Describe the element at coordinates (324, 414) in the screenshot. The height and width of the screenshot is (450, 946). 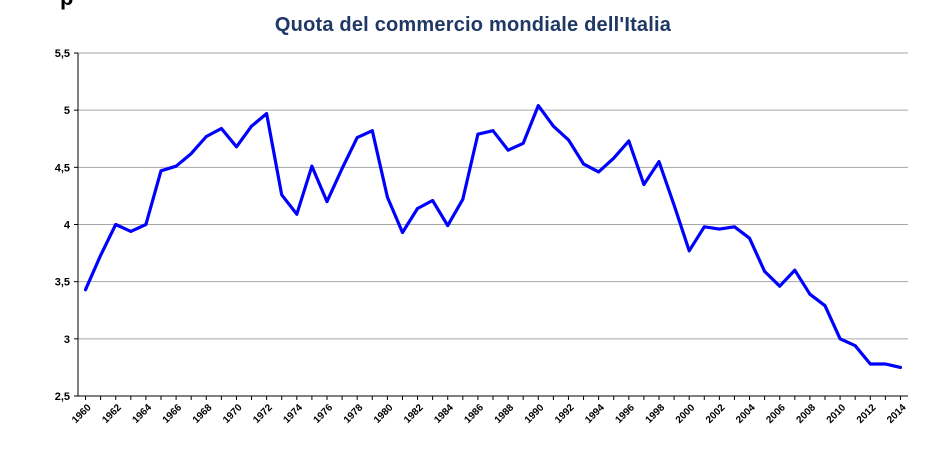
I see `x-tick-label: 1976` at that location.